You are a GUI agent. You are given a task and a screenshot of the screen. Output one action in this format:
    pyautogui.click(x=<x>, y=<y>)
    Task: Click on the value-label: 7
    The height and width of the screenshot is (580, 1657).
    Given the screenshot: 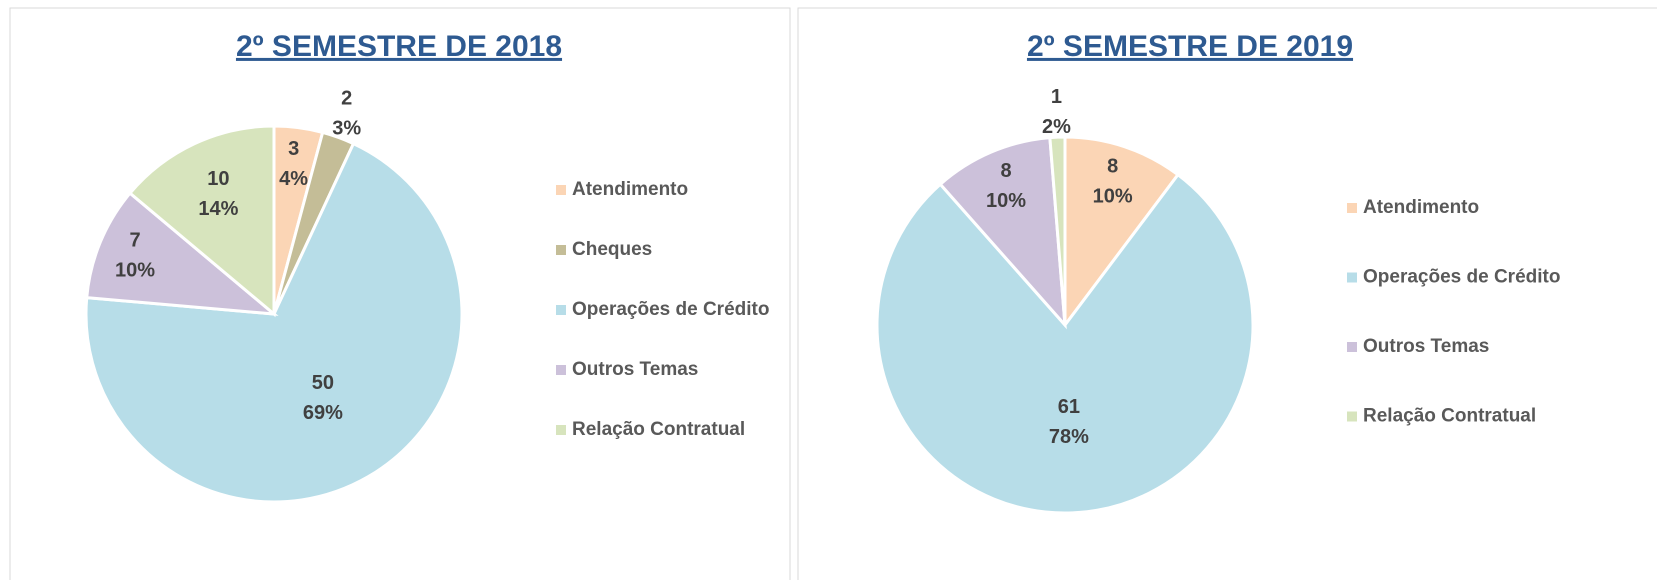 What is the action you would take?
    pyautogui.click(x=134, y=241)
    